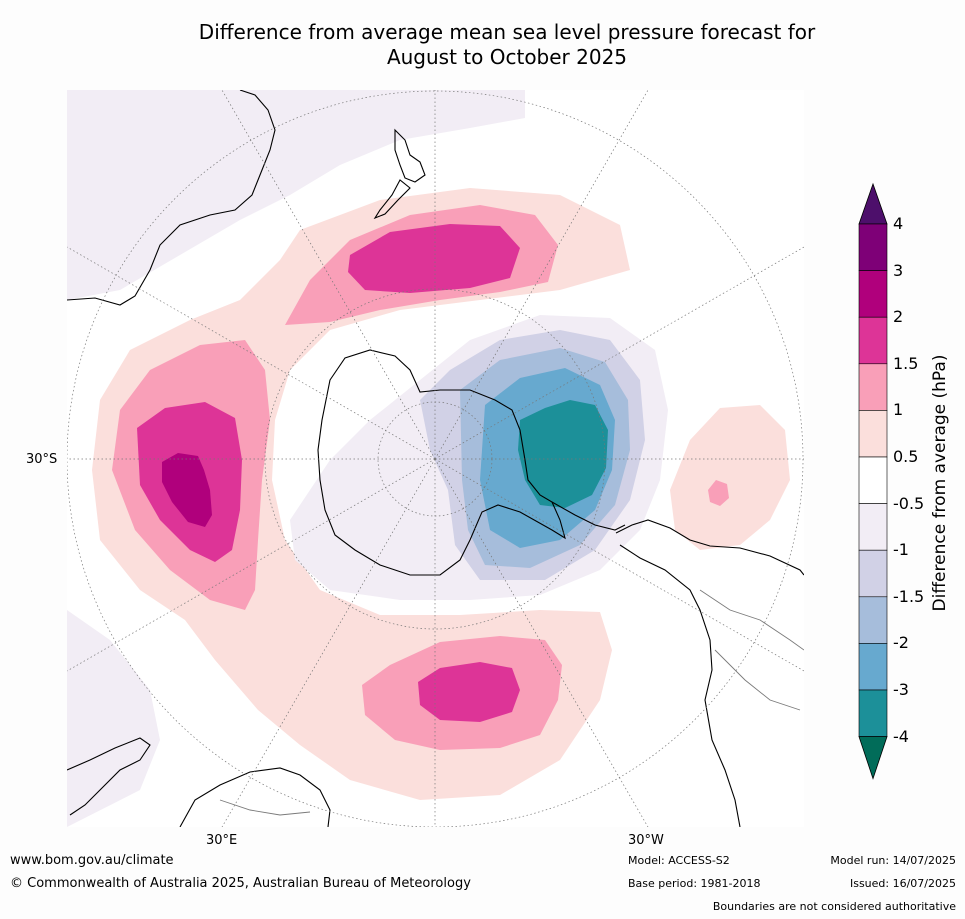 Image resolution: width=965 pixels, height=919 pixels. I want to click on colorbar-tick-label: -4, so click(901, 736).